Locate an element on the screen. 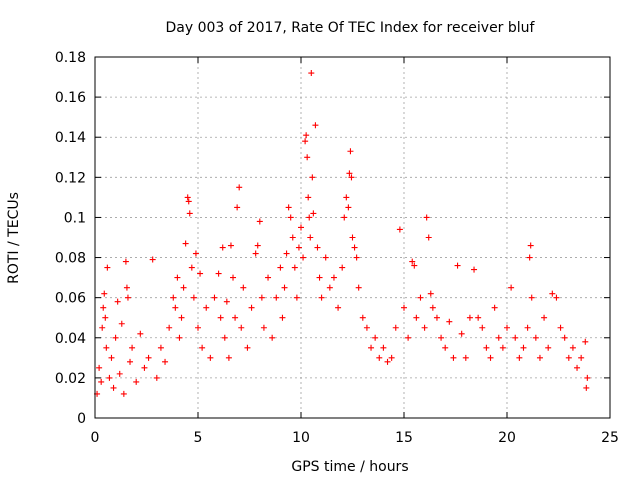  x-tick-label: 15 is located at coordinates (404, 438).